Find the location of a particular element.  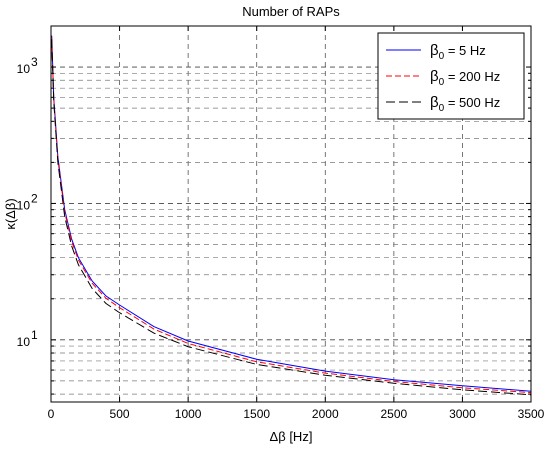

x-tick-label: 1000 is located at coordinates (188, 414).